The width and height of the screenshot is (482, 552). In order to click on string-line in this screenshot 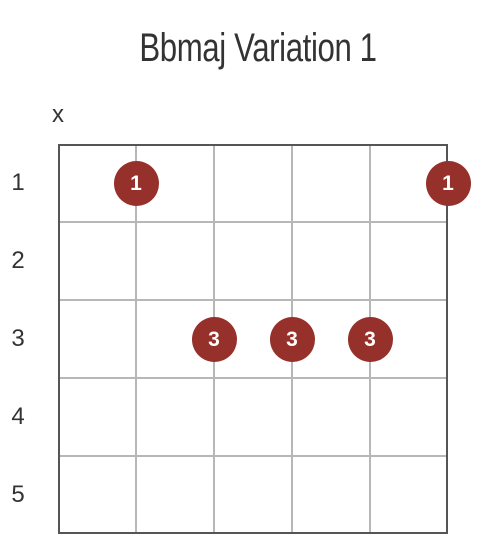, I will do `click(136, 339)`.